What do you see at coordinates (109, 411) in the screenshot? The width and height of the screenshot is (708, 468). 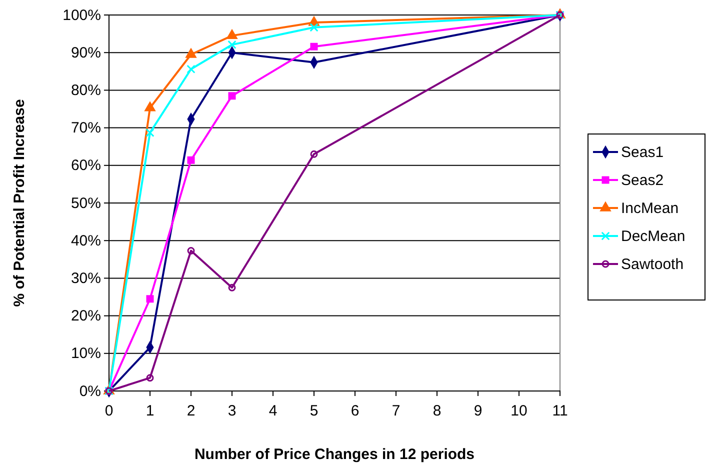 I see `x-tick-label: 0` at bounding box center [109, 411].